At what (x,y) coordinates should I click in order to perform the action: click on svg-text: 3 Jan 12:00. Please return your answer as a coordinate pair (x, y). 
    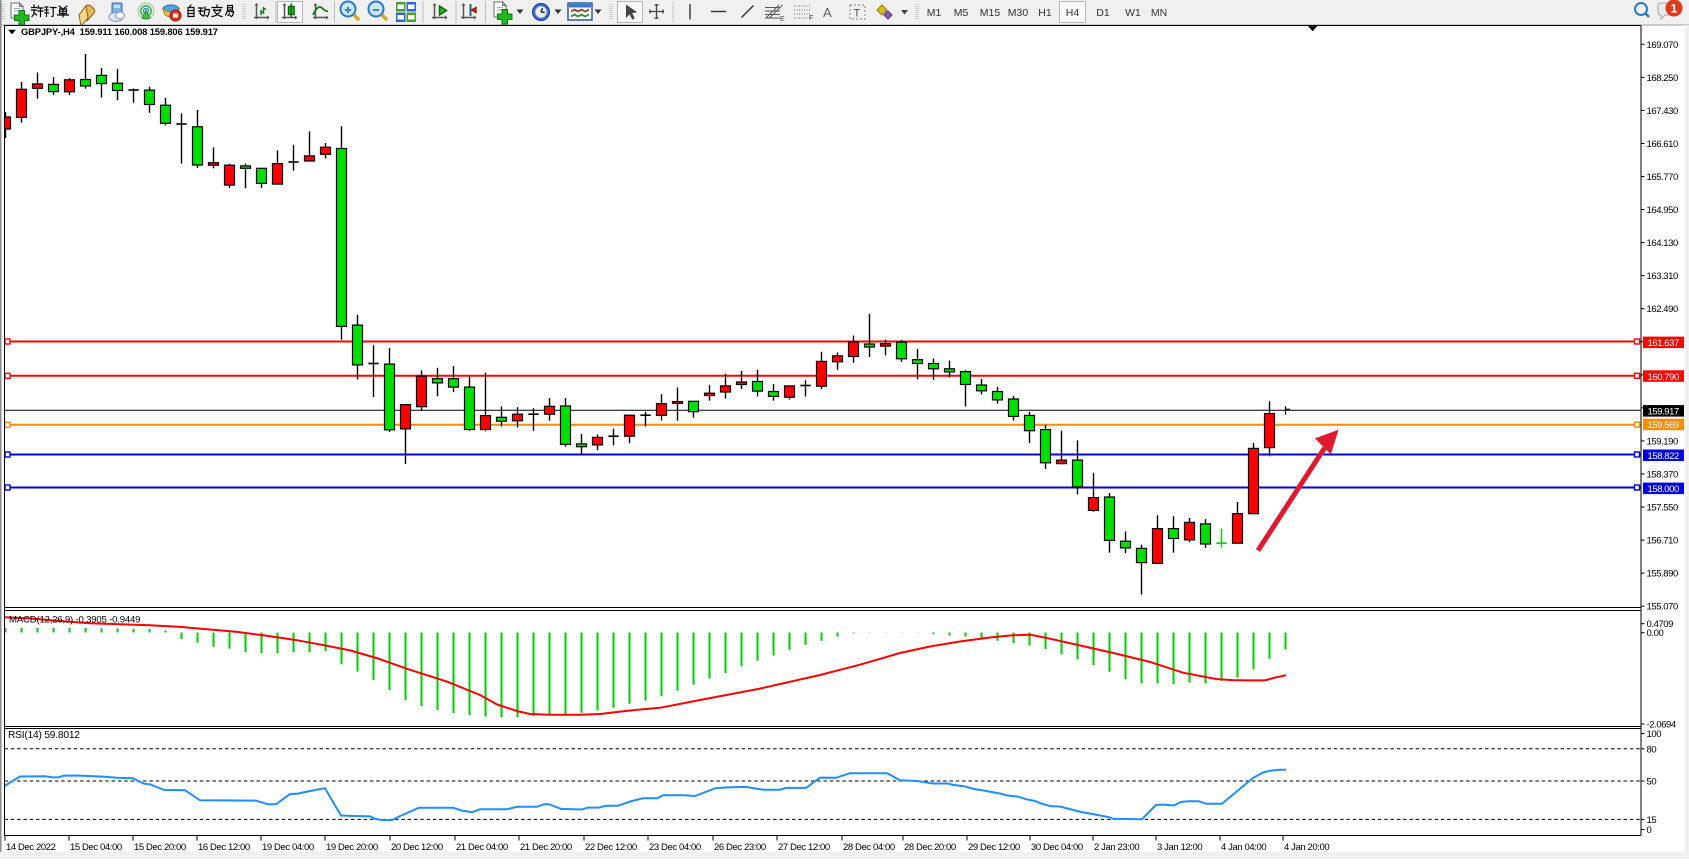
    Looking at the image, I should click on (1179, 847).